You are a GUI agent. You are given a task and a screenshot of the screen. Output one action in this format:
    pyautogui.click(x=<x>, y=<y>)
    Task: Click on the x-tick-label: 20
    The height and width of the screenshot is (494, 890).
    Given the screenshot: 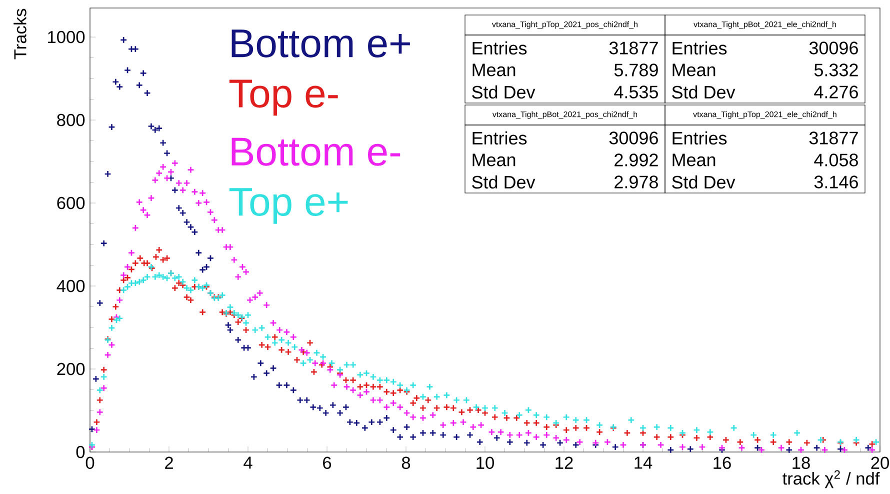 What is the action you would take?
    pyautogui.click(x=880, y=462)
    